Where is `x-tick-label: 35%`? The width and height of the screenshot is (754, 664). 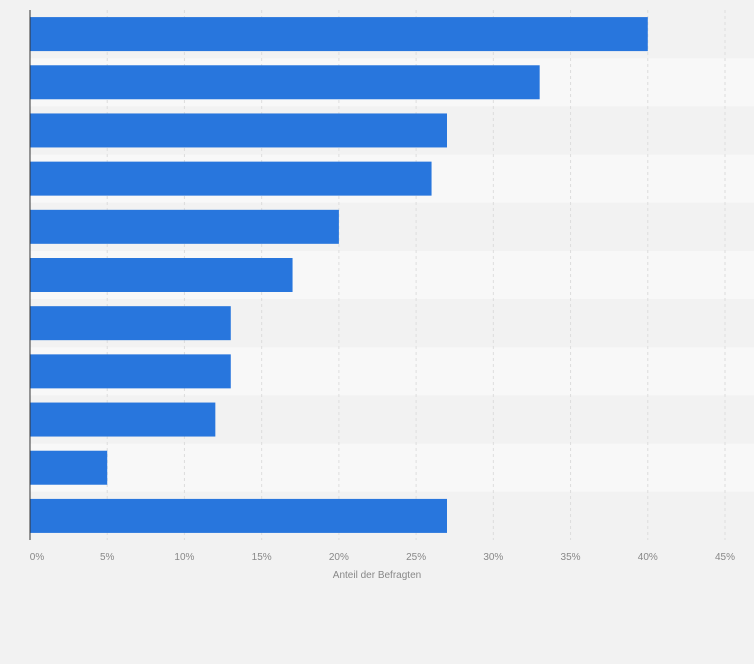 x-tick-label: 35% is located at coordinates (571, 557).